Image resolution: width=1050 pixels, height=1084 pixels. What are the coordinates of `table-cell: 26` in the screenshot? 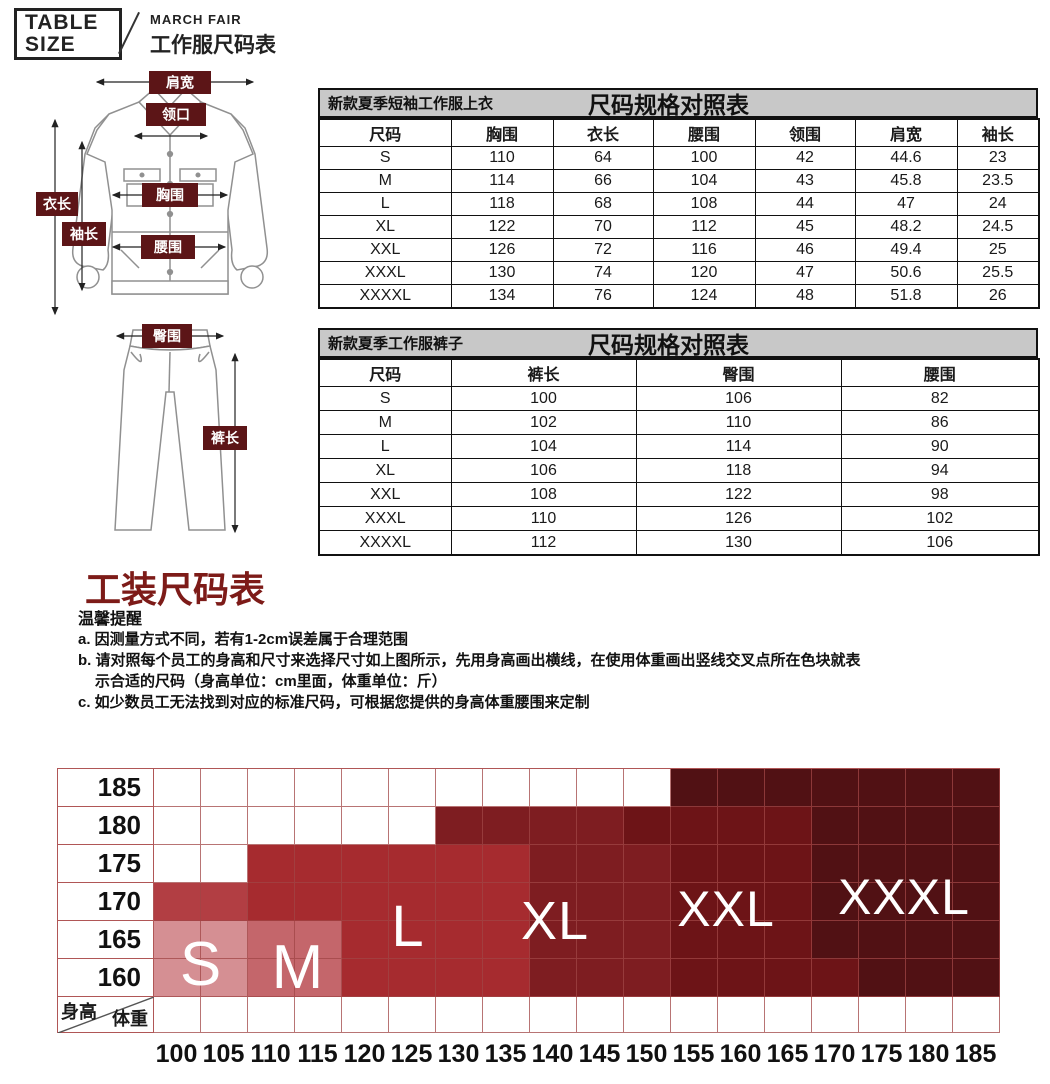 It's located at (998, 296).